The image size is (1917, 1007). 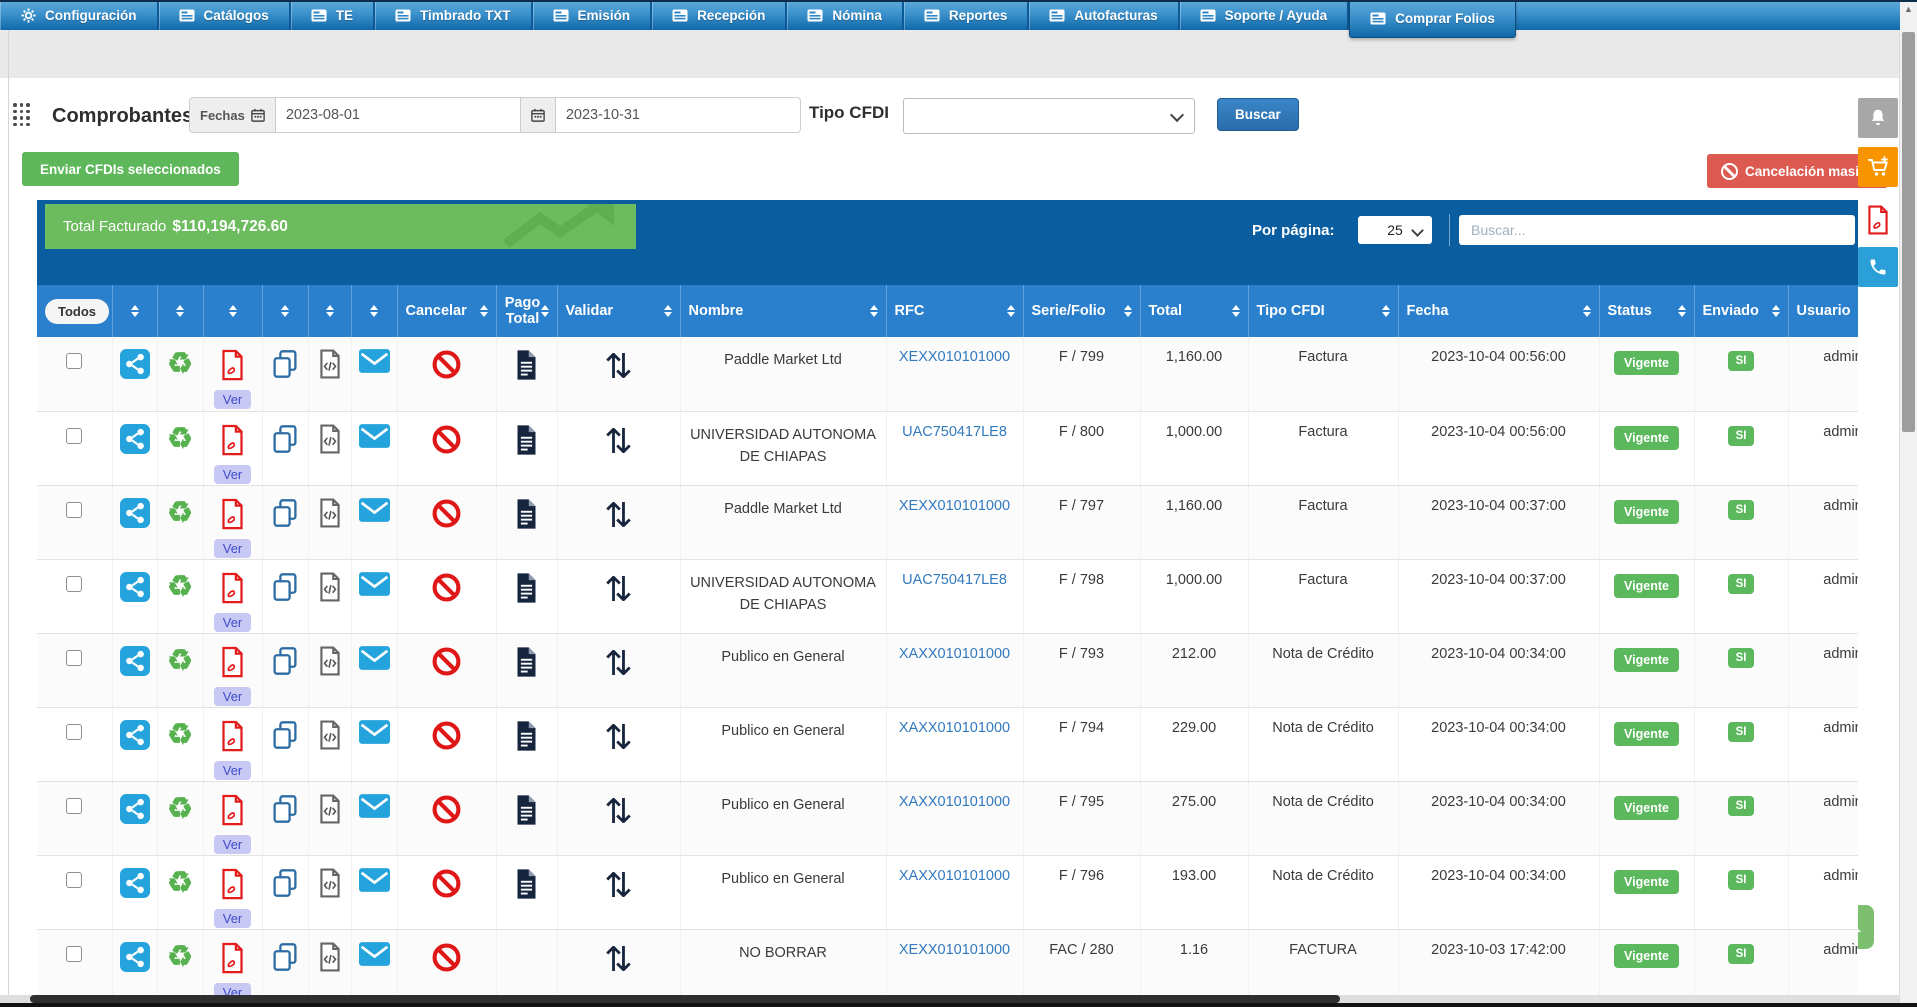 What do you see at coordinates (1432, 19) in the screenshot?
I see `nav-tab: Comprar Folios` at bounding box center [1432, 19].